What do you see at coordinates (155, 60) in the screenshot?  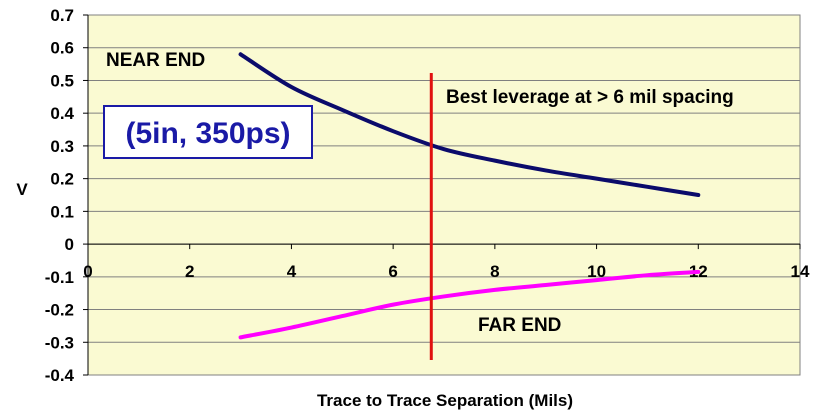 I see `near-end-label: NEAR END` at bounding box center [155, 60].